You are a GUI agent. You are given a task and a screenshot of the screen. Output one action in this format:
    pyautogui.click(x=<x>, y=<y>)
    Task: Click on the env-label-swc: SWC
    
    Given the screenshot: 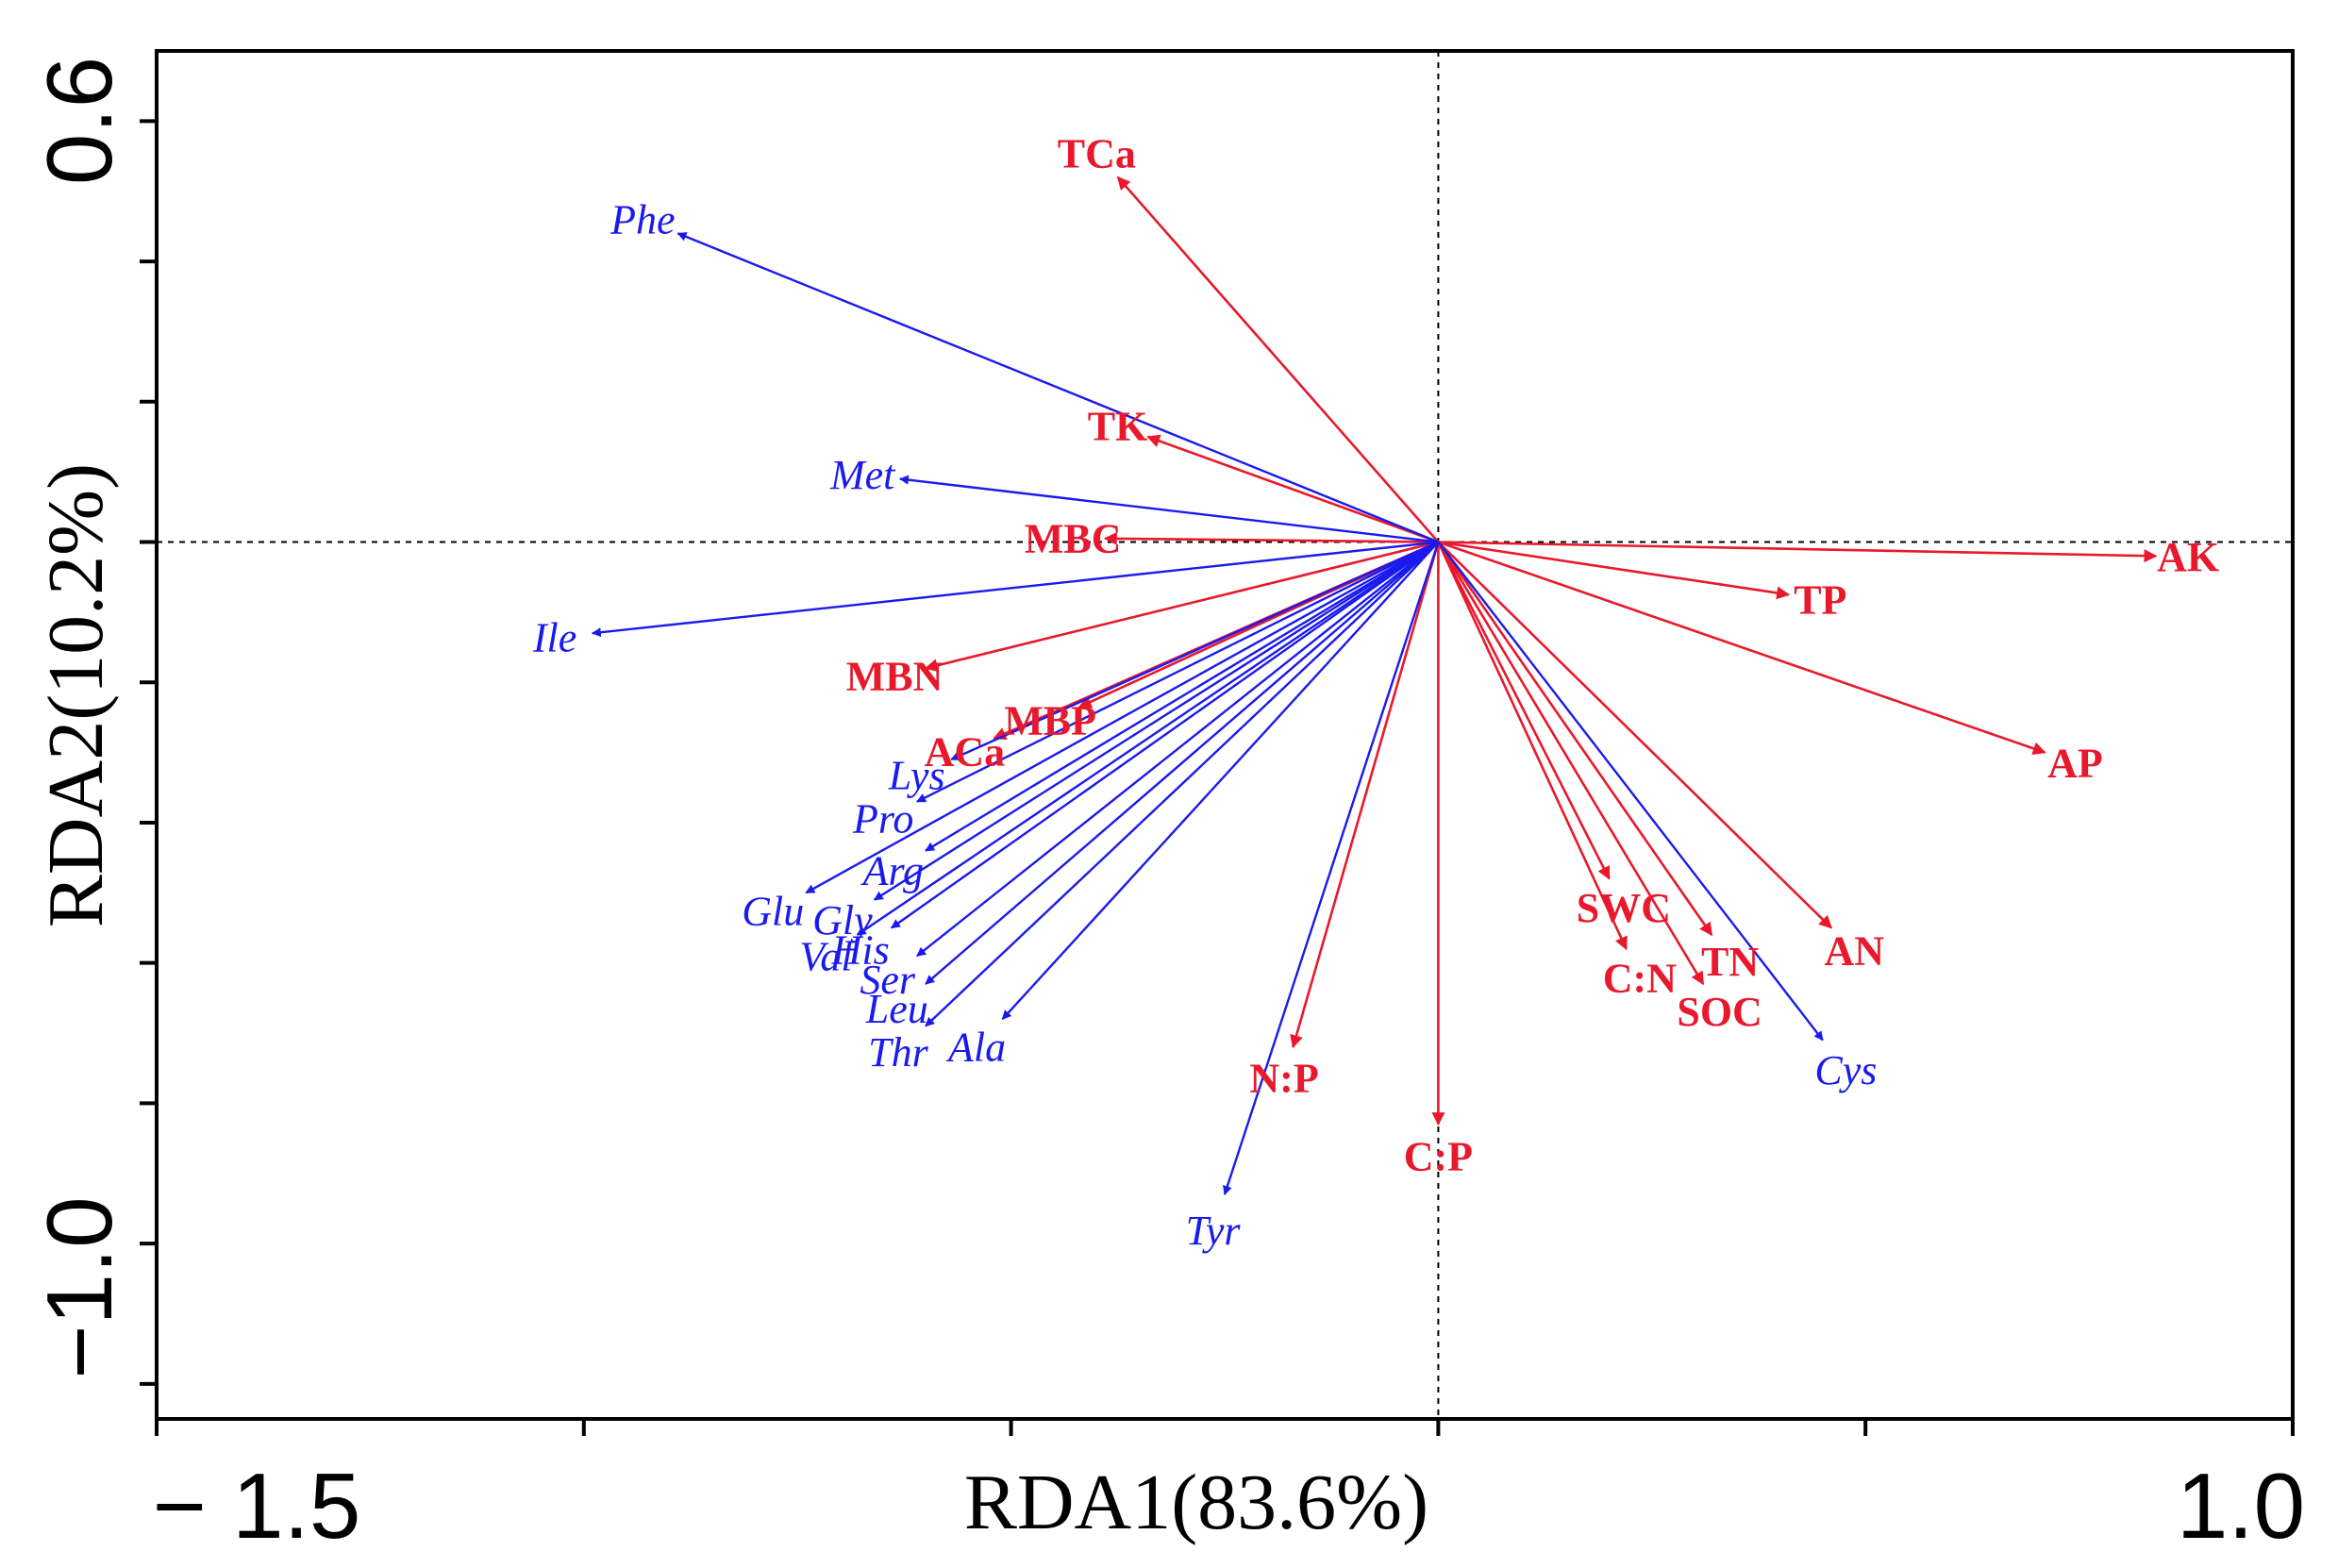 What is the action you would take?
    pyautogui.click(x=1624, y=908)
    